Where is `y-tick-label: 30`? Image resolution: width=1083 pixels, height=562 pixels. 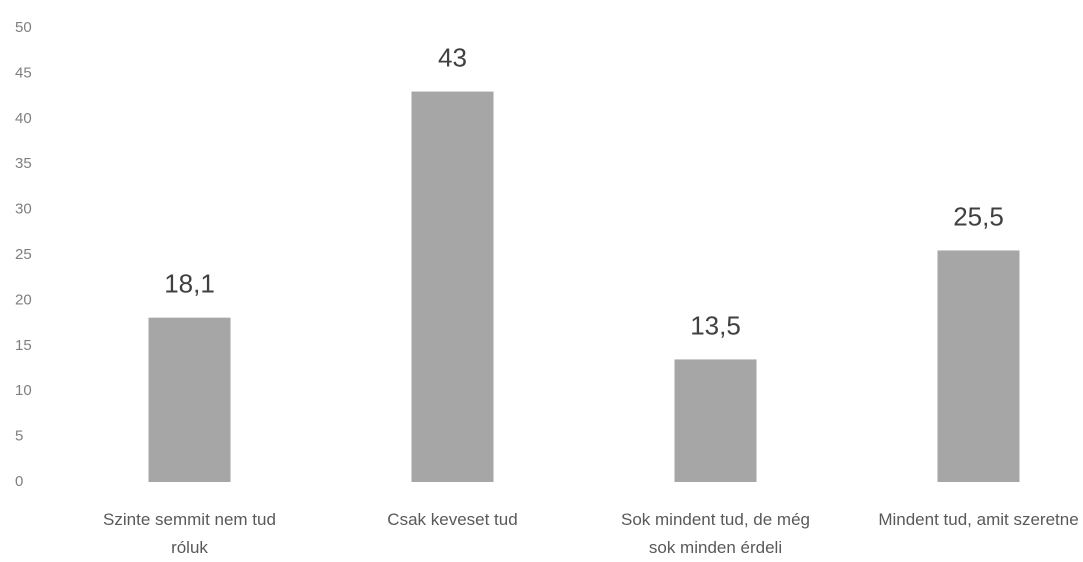
y-tick-label: 30 is located at coordinates (23, 209).